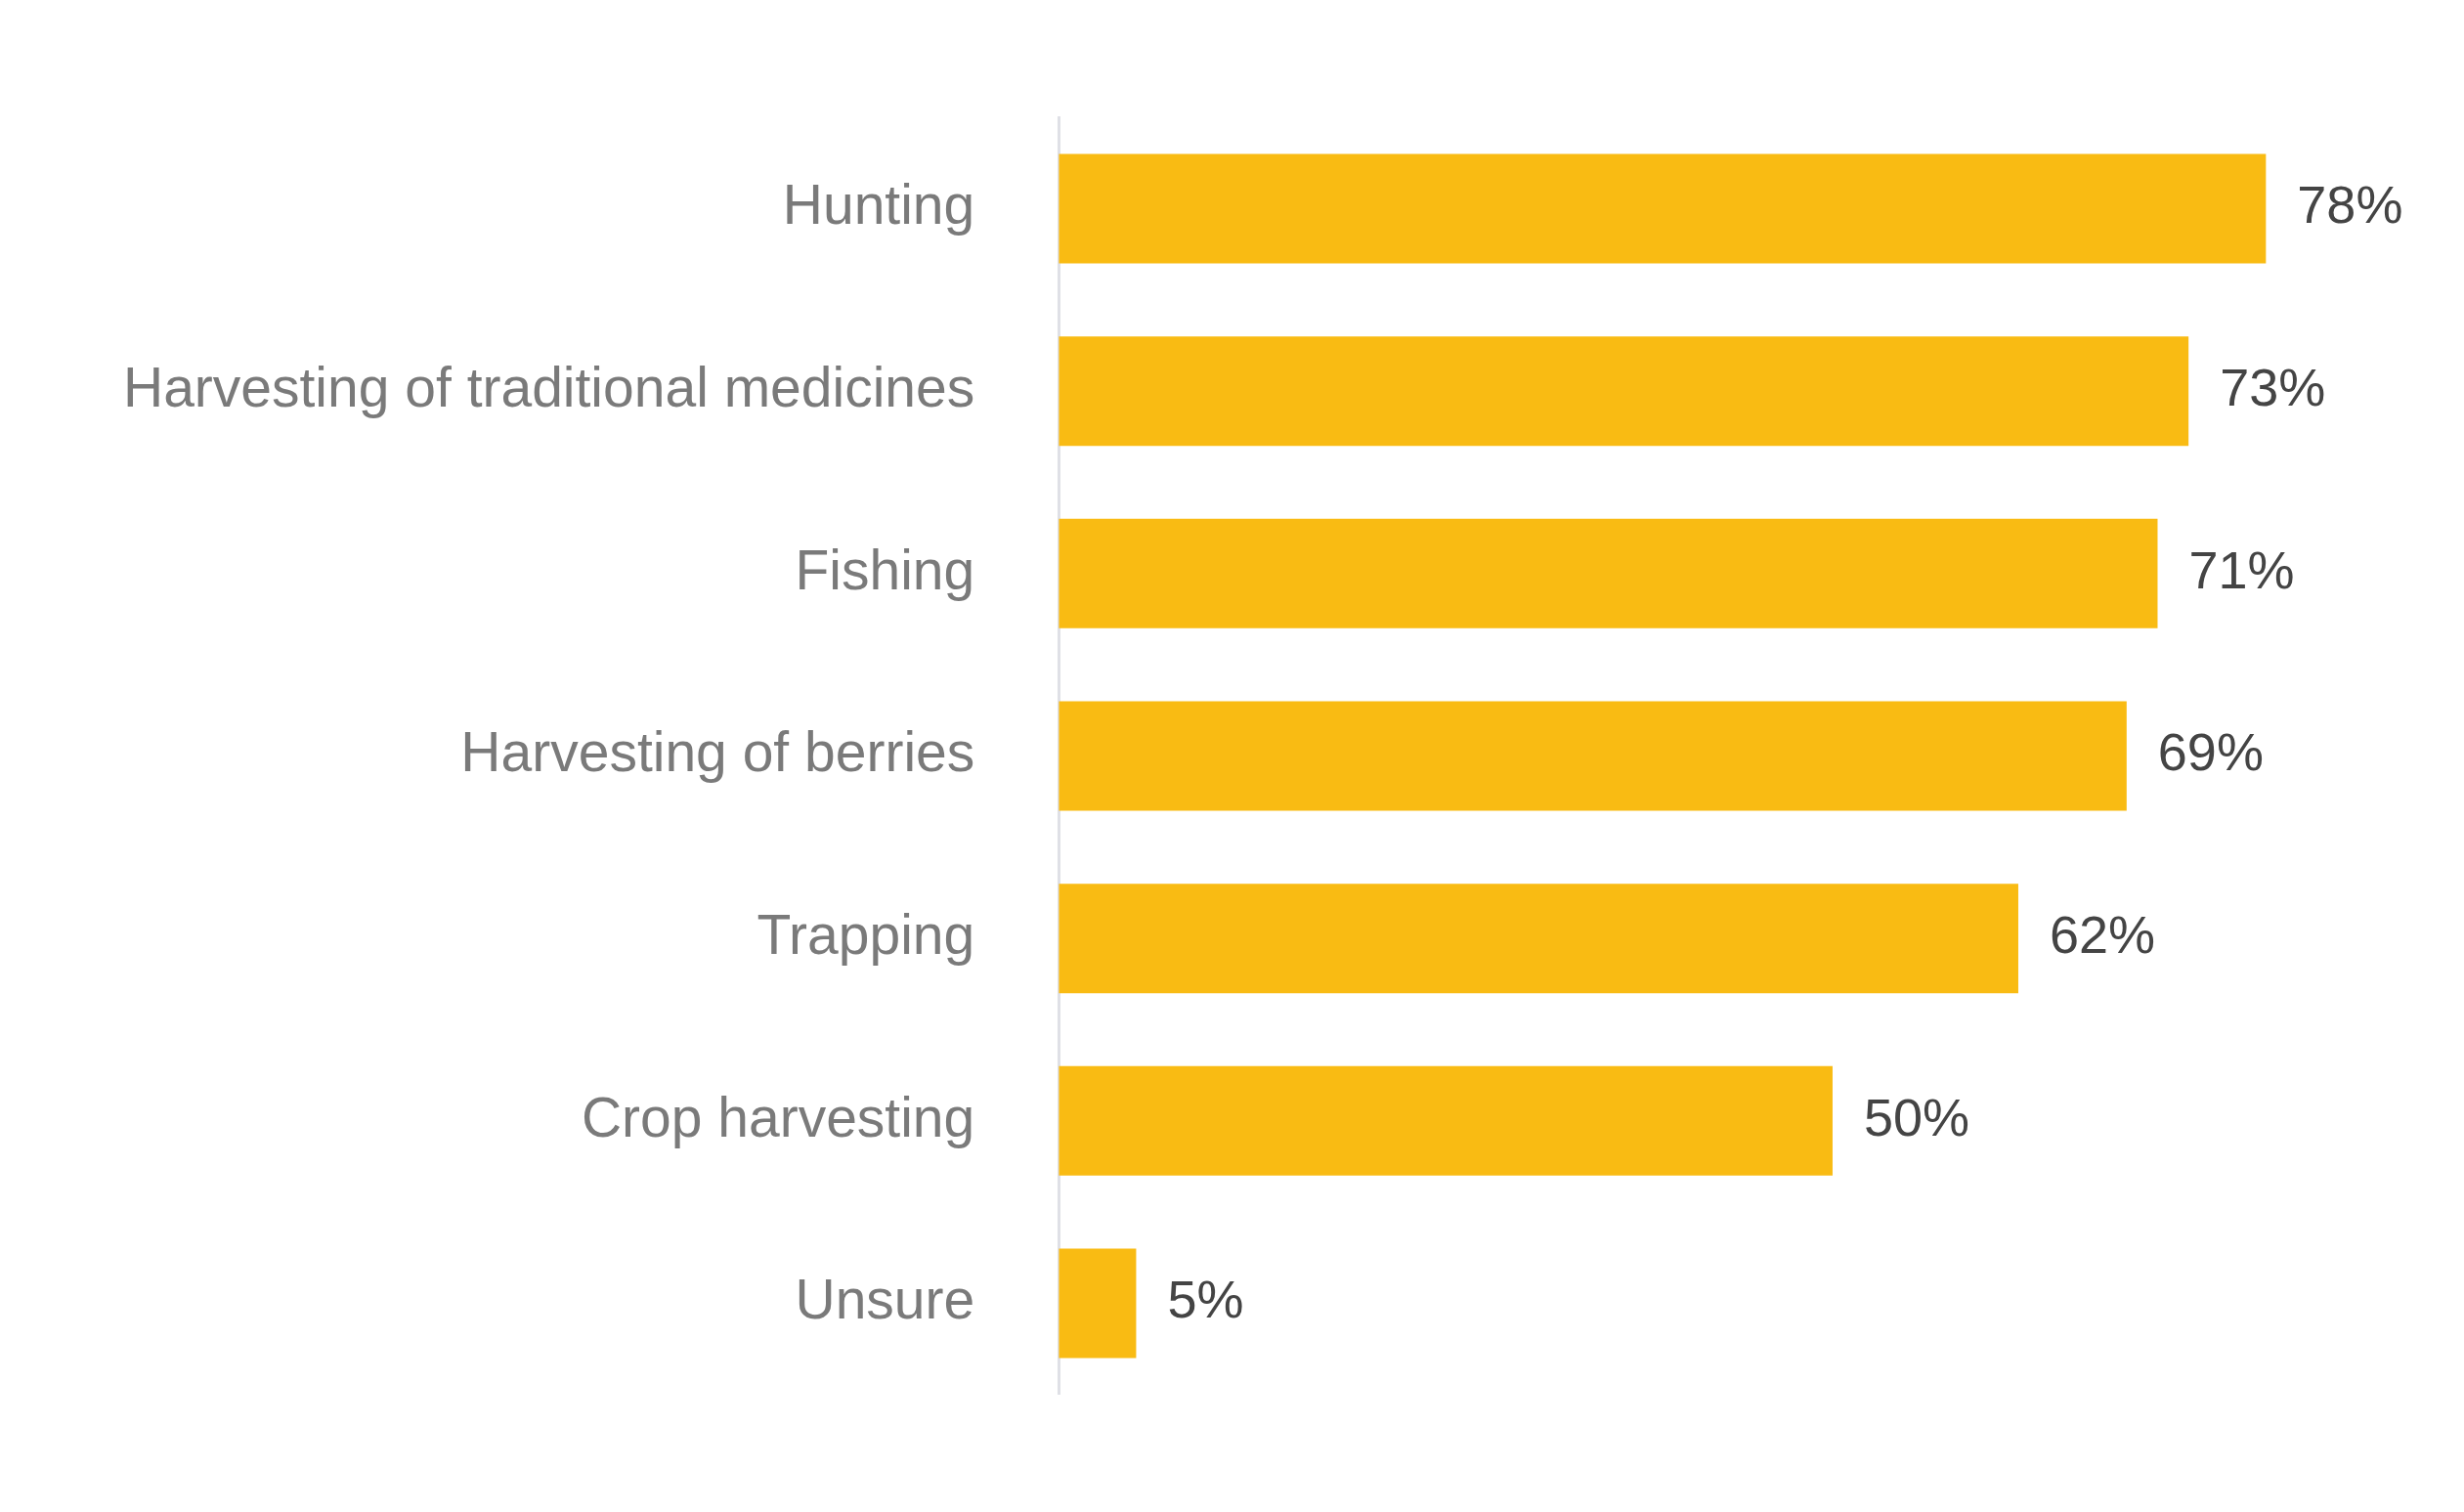 The image size is (2464, 1512). What do you see at coordinates (885, 569) in the screenshot?
I see `y-tick-label: Fishing` at bounding box center [885, 569].